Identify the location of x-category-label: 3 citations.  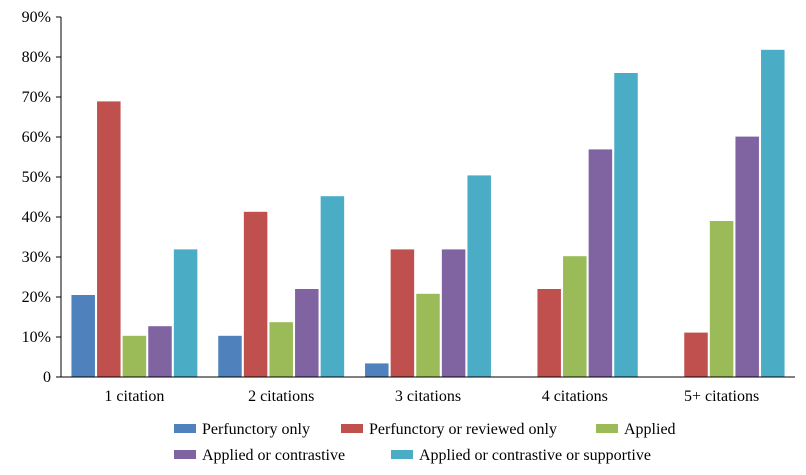
(428, 396).